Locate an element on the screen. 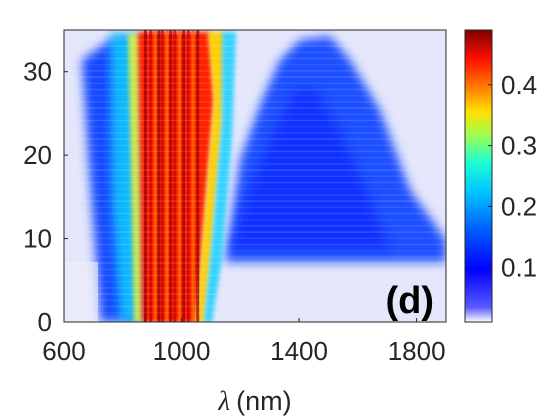 The image size is (560, 420). x-axis-label-unit: (nm) is located at coordinates (264, 401).